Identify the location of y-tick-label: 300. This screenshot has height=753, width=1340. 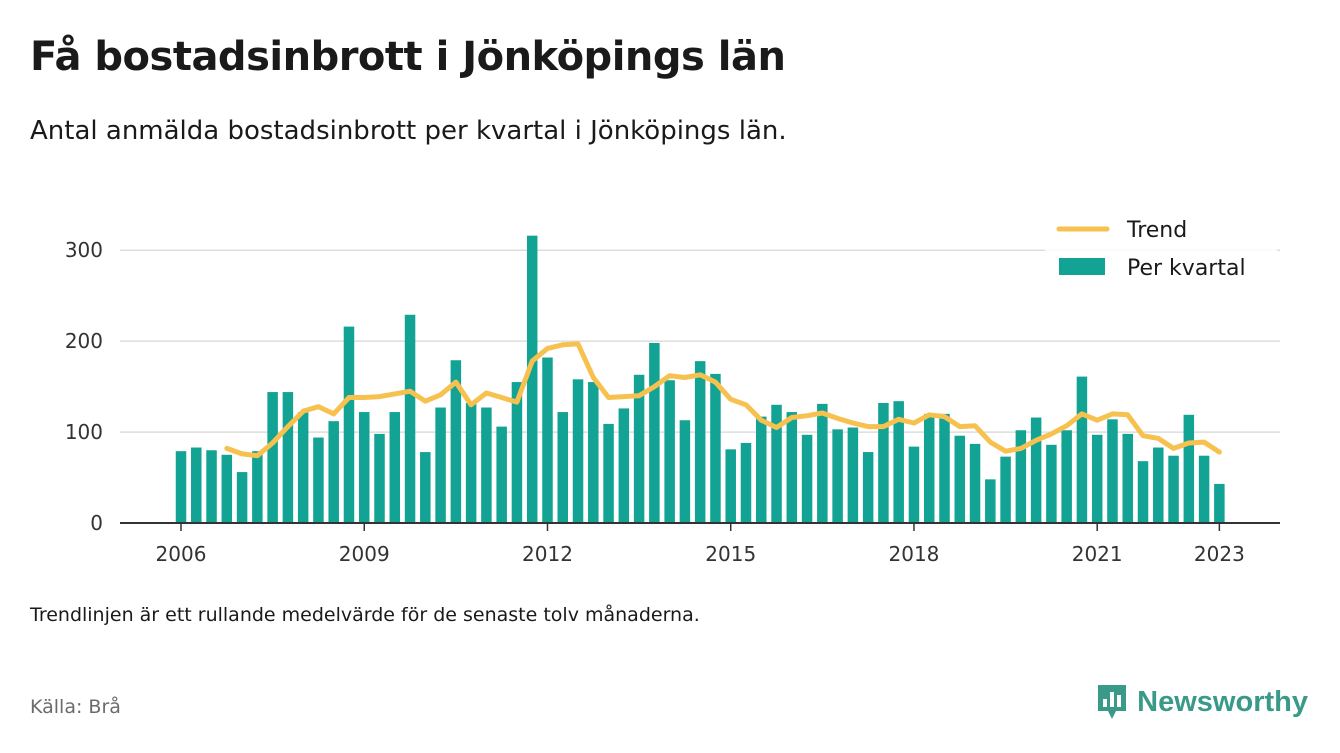
(84, 250).